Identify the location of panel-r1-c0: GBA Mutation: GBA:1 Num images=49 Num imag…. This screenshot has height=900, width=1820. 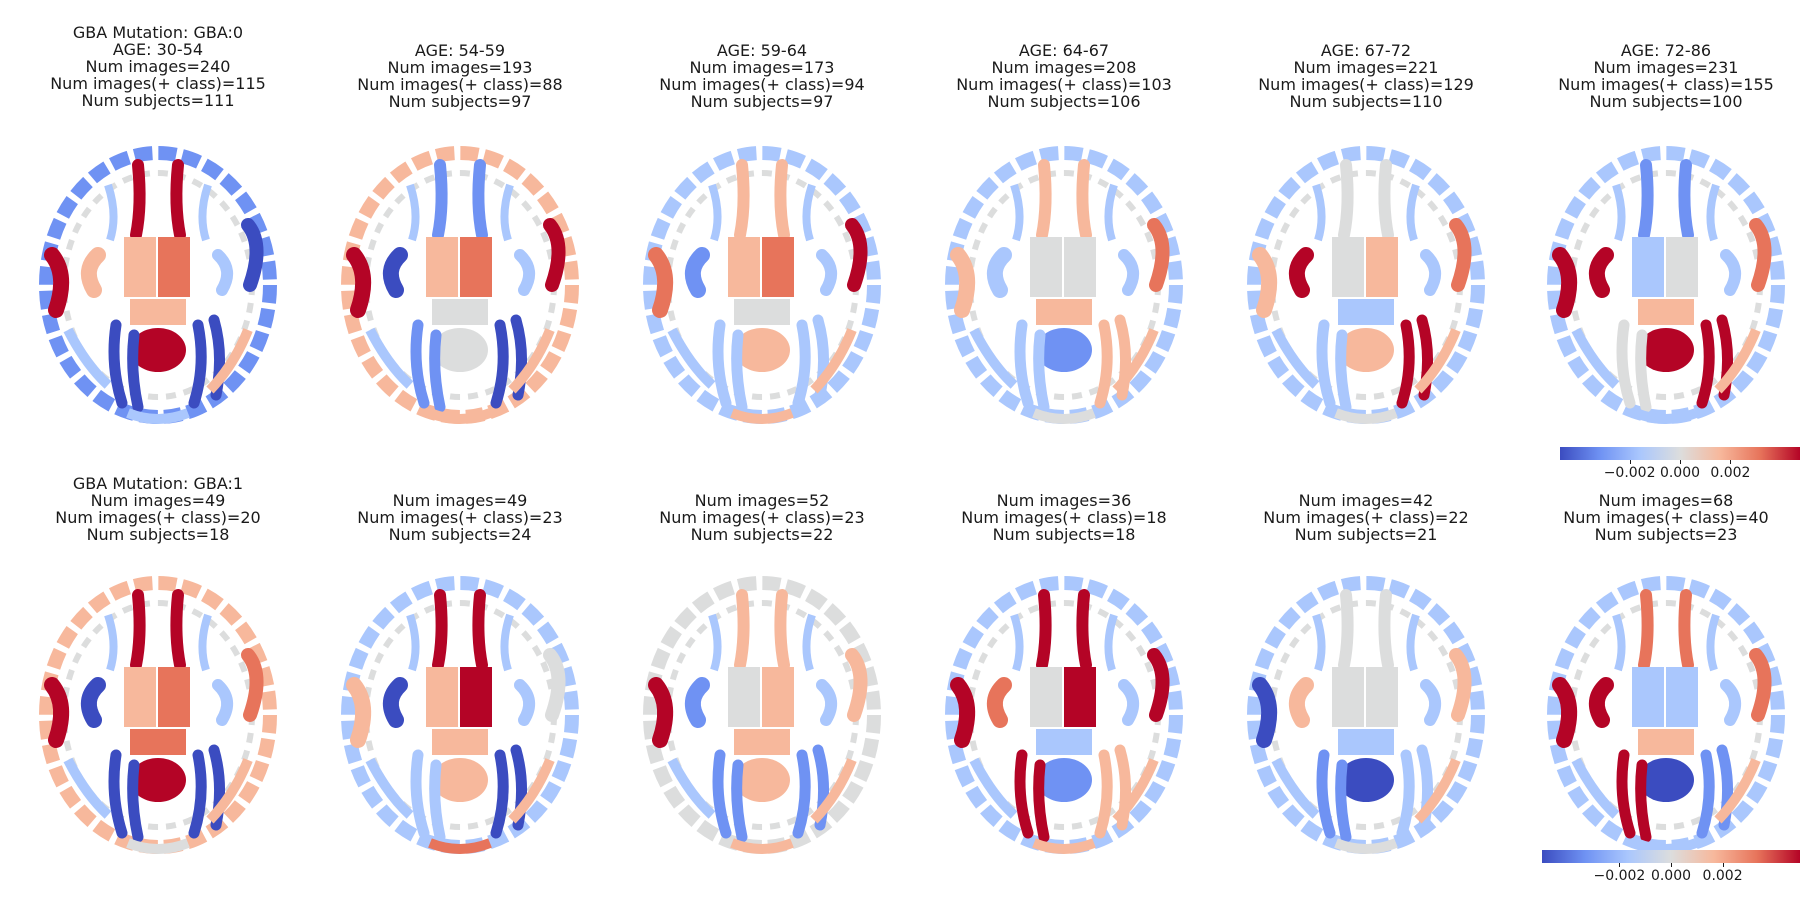
(158, 509).